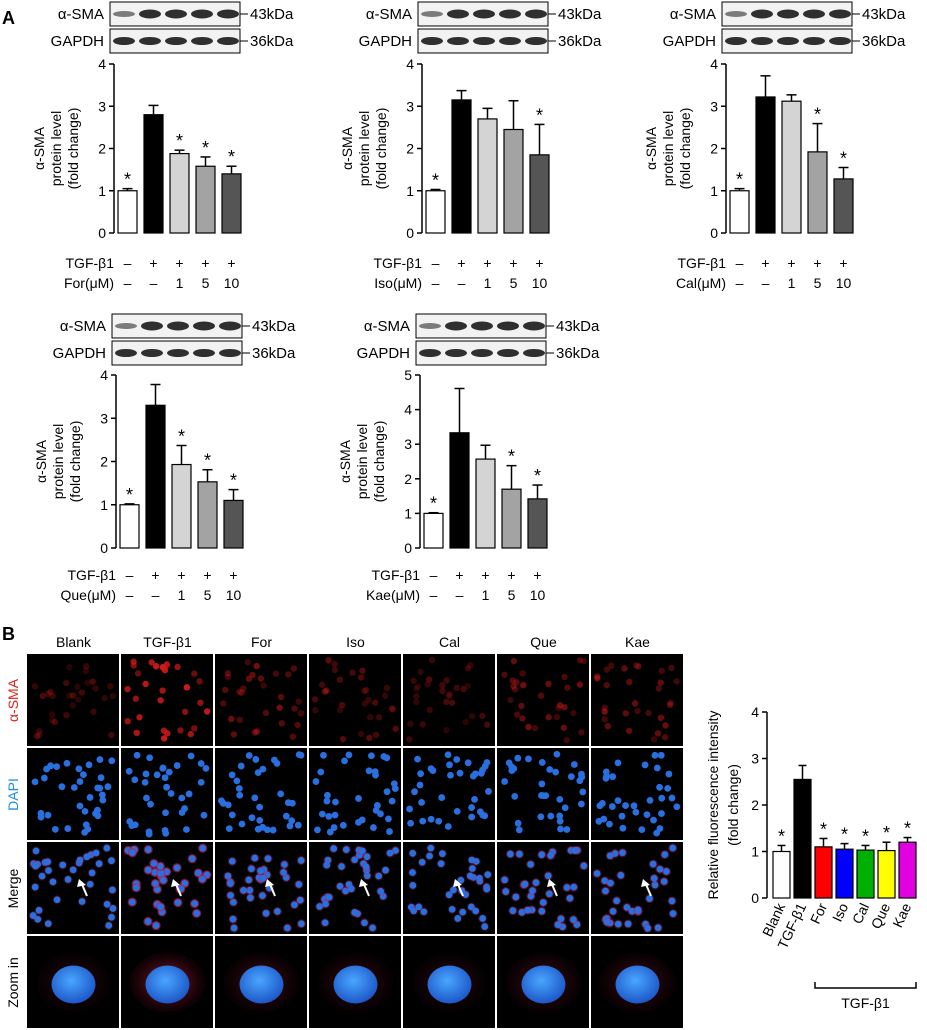 This screenshot has height=1030, width=927. What do you see at coordinates (449, 642) in the screenshot?
I see `column-header: Cal` at bounding box center [449, 642].